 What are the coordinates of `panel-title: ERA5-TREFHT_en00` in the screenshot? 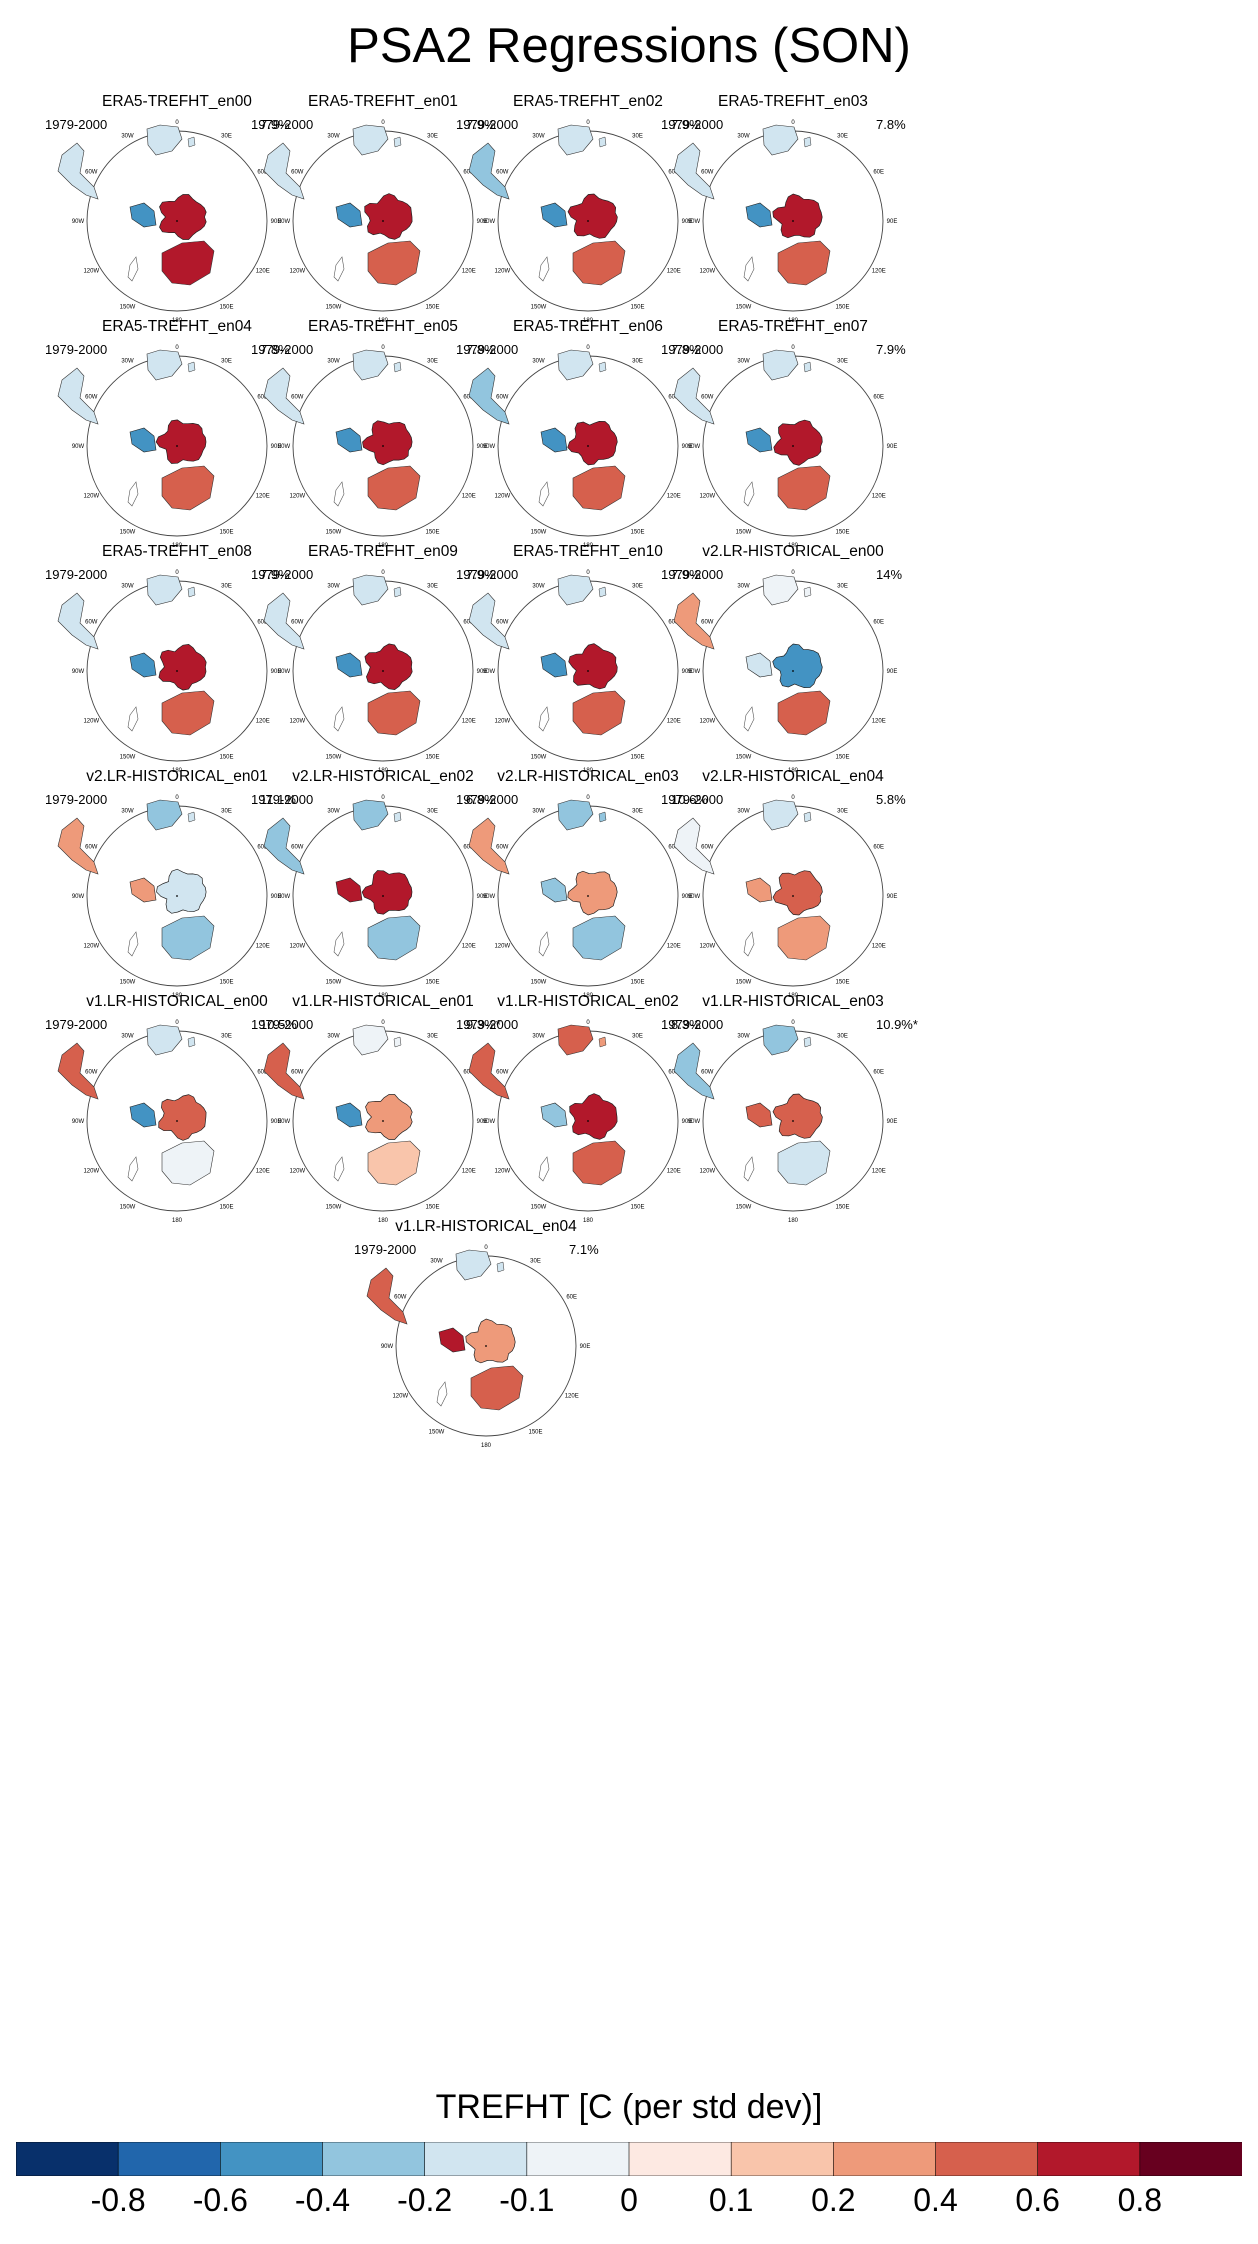 It's located at (177, 101).